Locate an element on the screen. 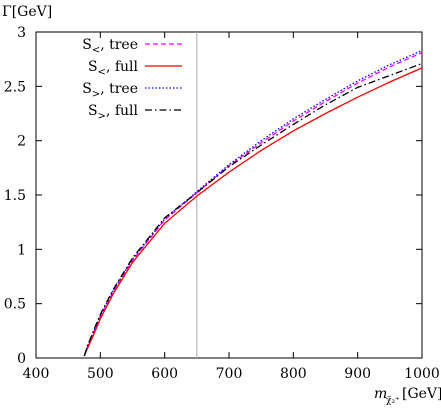 The width and height of the screenshot is (441, 409). legend-label-1: S<, tree is located at coordinates (110, 46).